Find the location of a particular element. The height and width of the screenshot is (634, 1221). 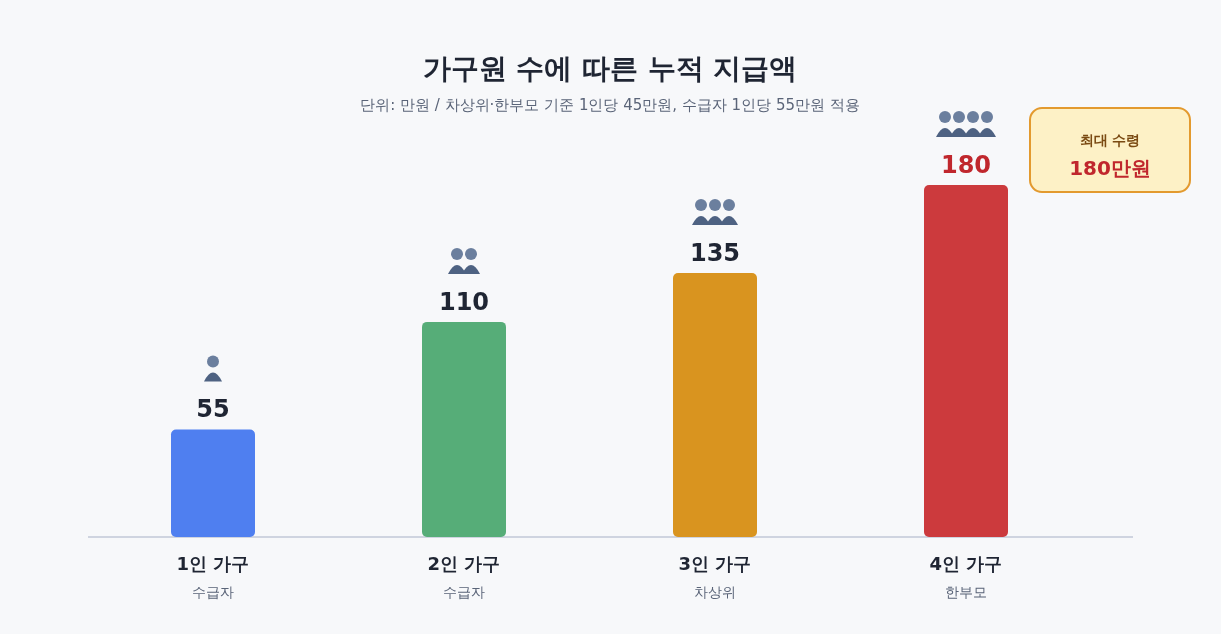

data-label: 180 is located at coordinates (966, 165).